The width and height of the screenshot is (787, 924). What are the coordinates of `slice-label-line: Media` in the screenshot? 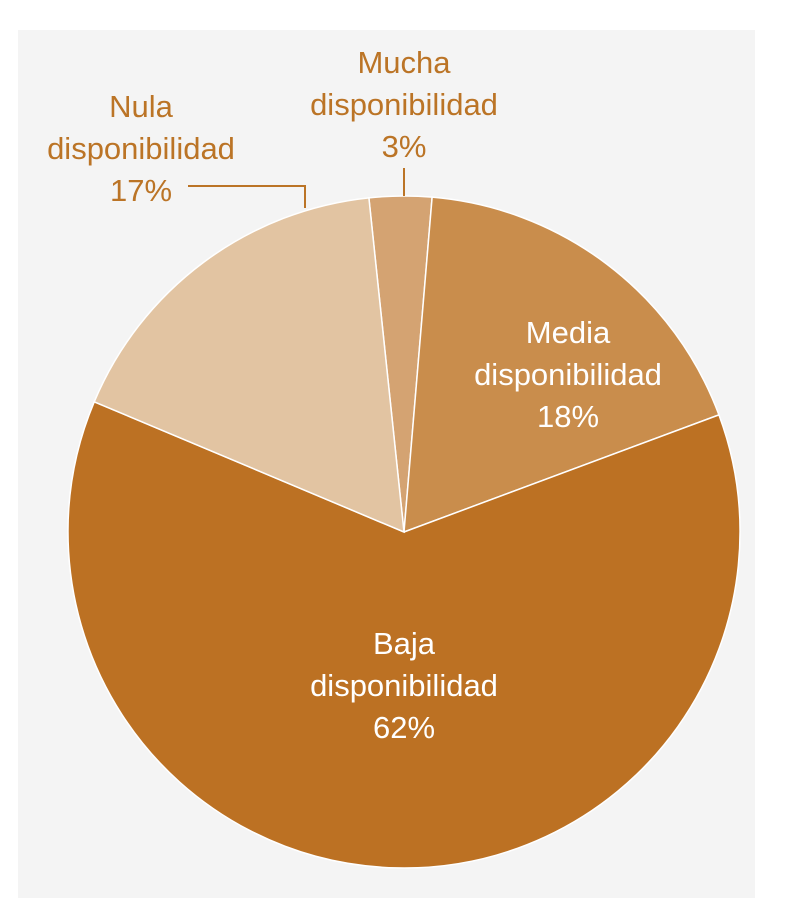 It's located at (568, 332).